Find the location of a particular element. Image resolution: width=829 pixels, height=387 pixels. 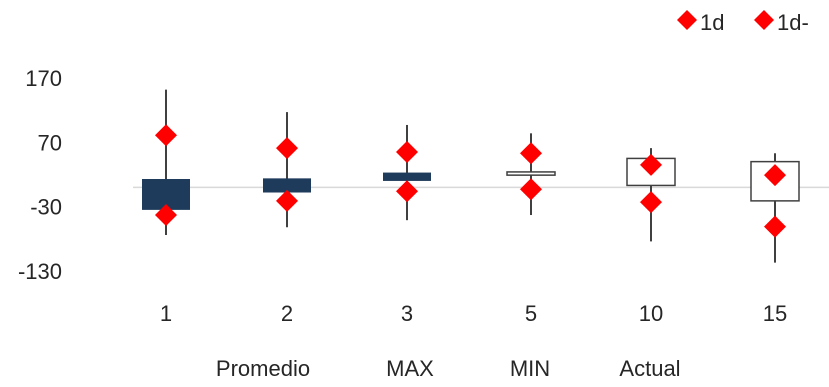

y-tick-label: 170 is located at coordinates (43, 78).